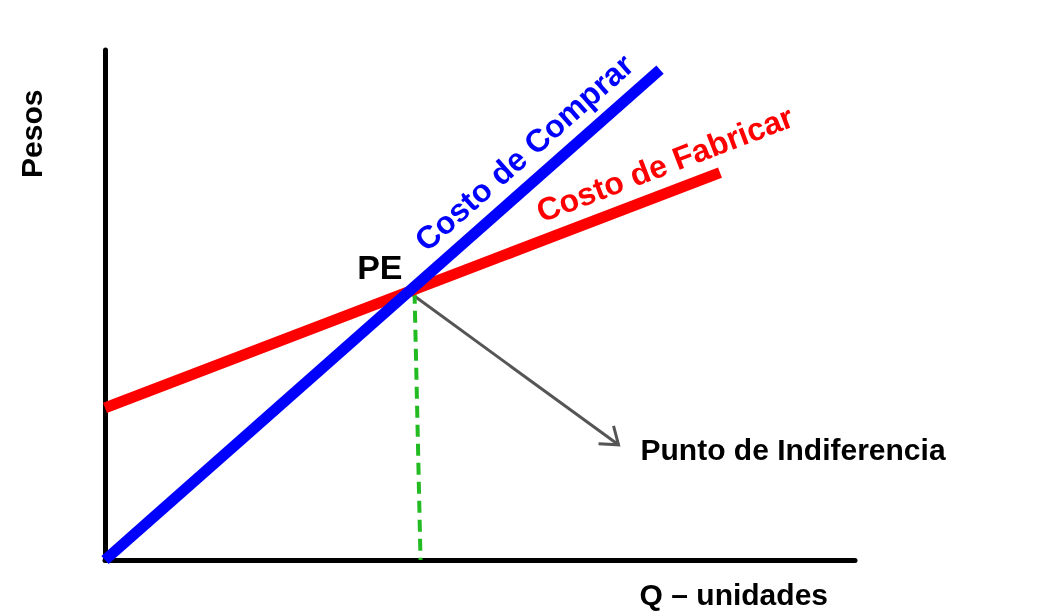 The height and width of the screenshot is (611, 1043). What do you see at coordinates (793, 450) in the screenshot?
I see `annotation: Punto de Indiferencia` at bounding box center [793, 450].